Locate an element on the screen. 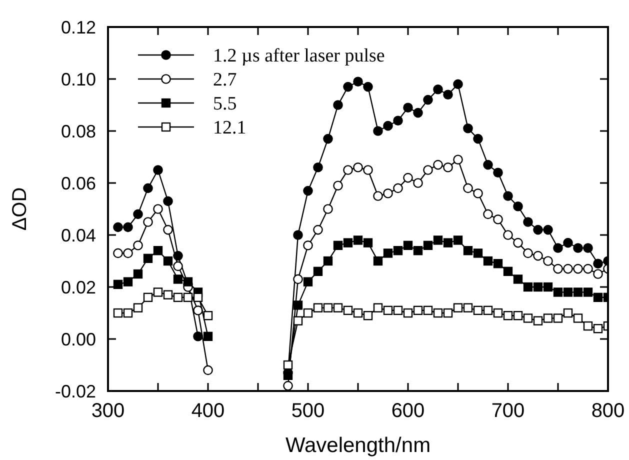 The height and width of the screenshot is (460, 629). y-tick-label: 0.02 is located at coordinates (78, 287).